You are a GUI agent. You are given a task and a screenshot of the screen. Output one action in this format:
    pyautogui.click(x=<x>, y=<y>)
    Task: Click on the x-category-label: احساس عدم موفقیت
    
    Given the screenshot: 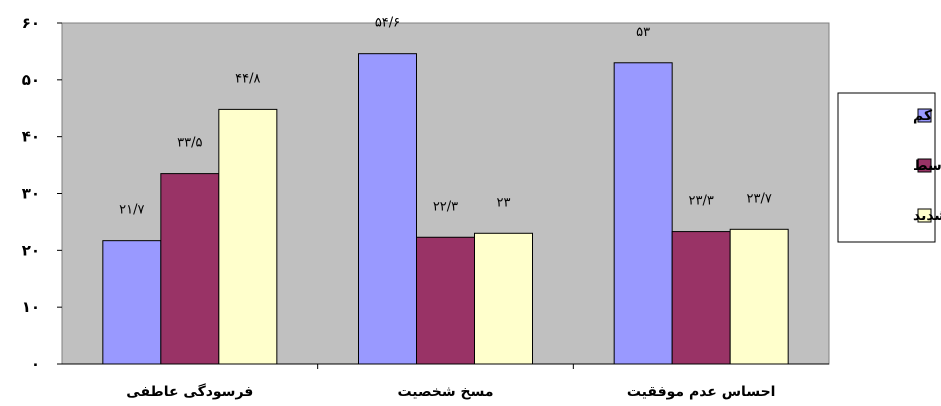 What is the action you would take?
    pyautogui.click(x=701, y=392)
    